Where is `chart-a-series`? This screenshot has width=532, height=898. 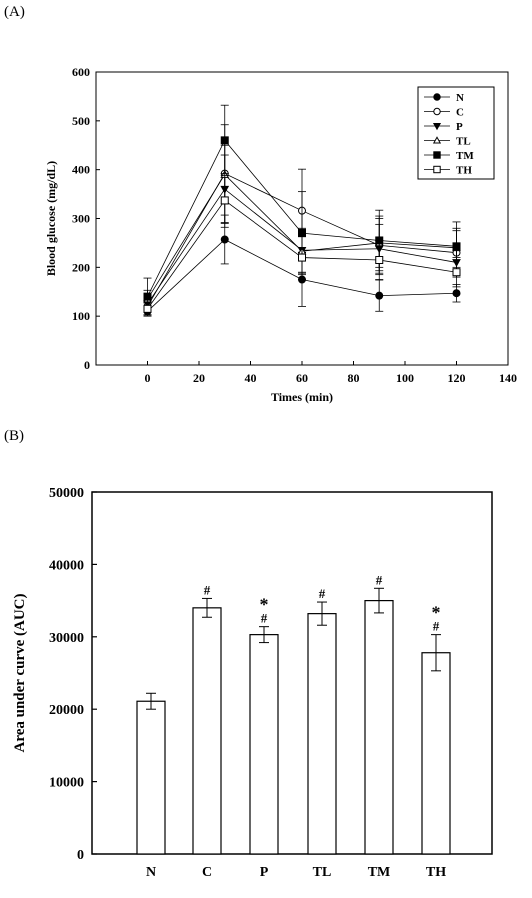 chart-a-series is located at coordinates (302, 210).